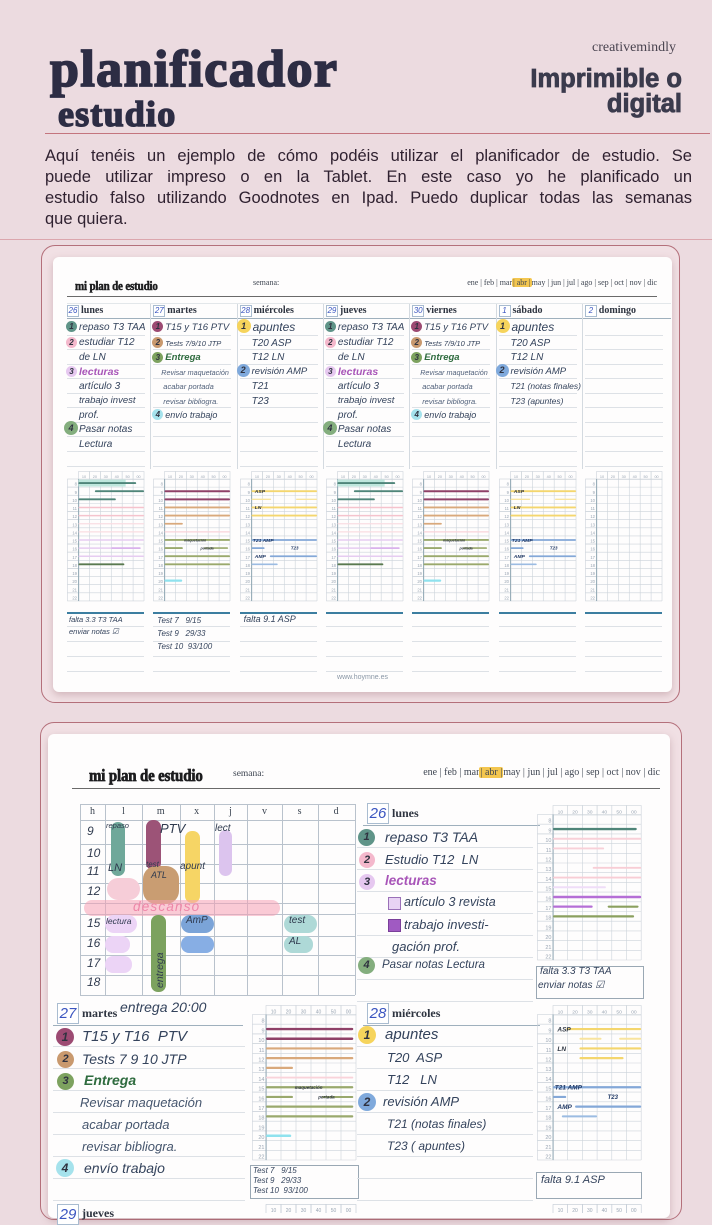 The height and width of the screenshot is (1225, 712). Describe the element at coordinates (195, 540) in the screenshot. I see `svg-text: maquetación` at that location.